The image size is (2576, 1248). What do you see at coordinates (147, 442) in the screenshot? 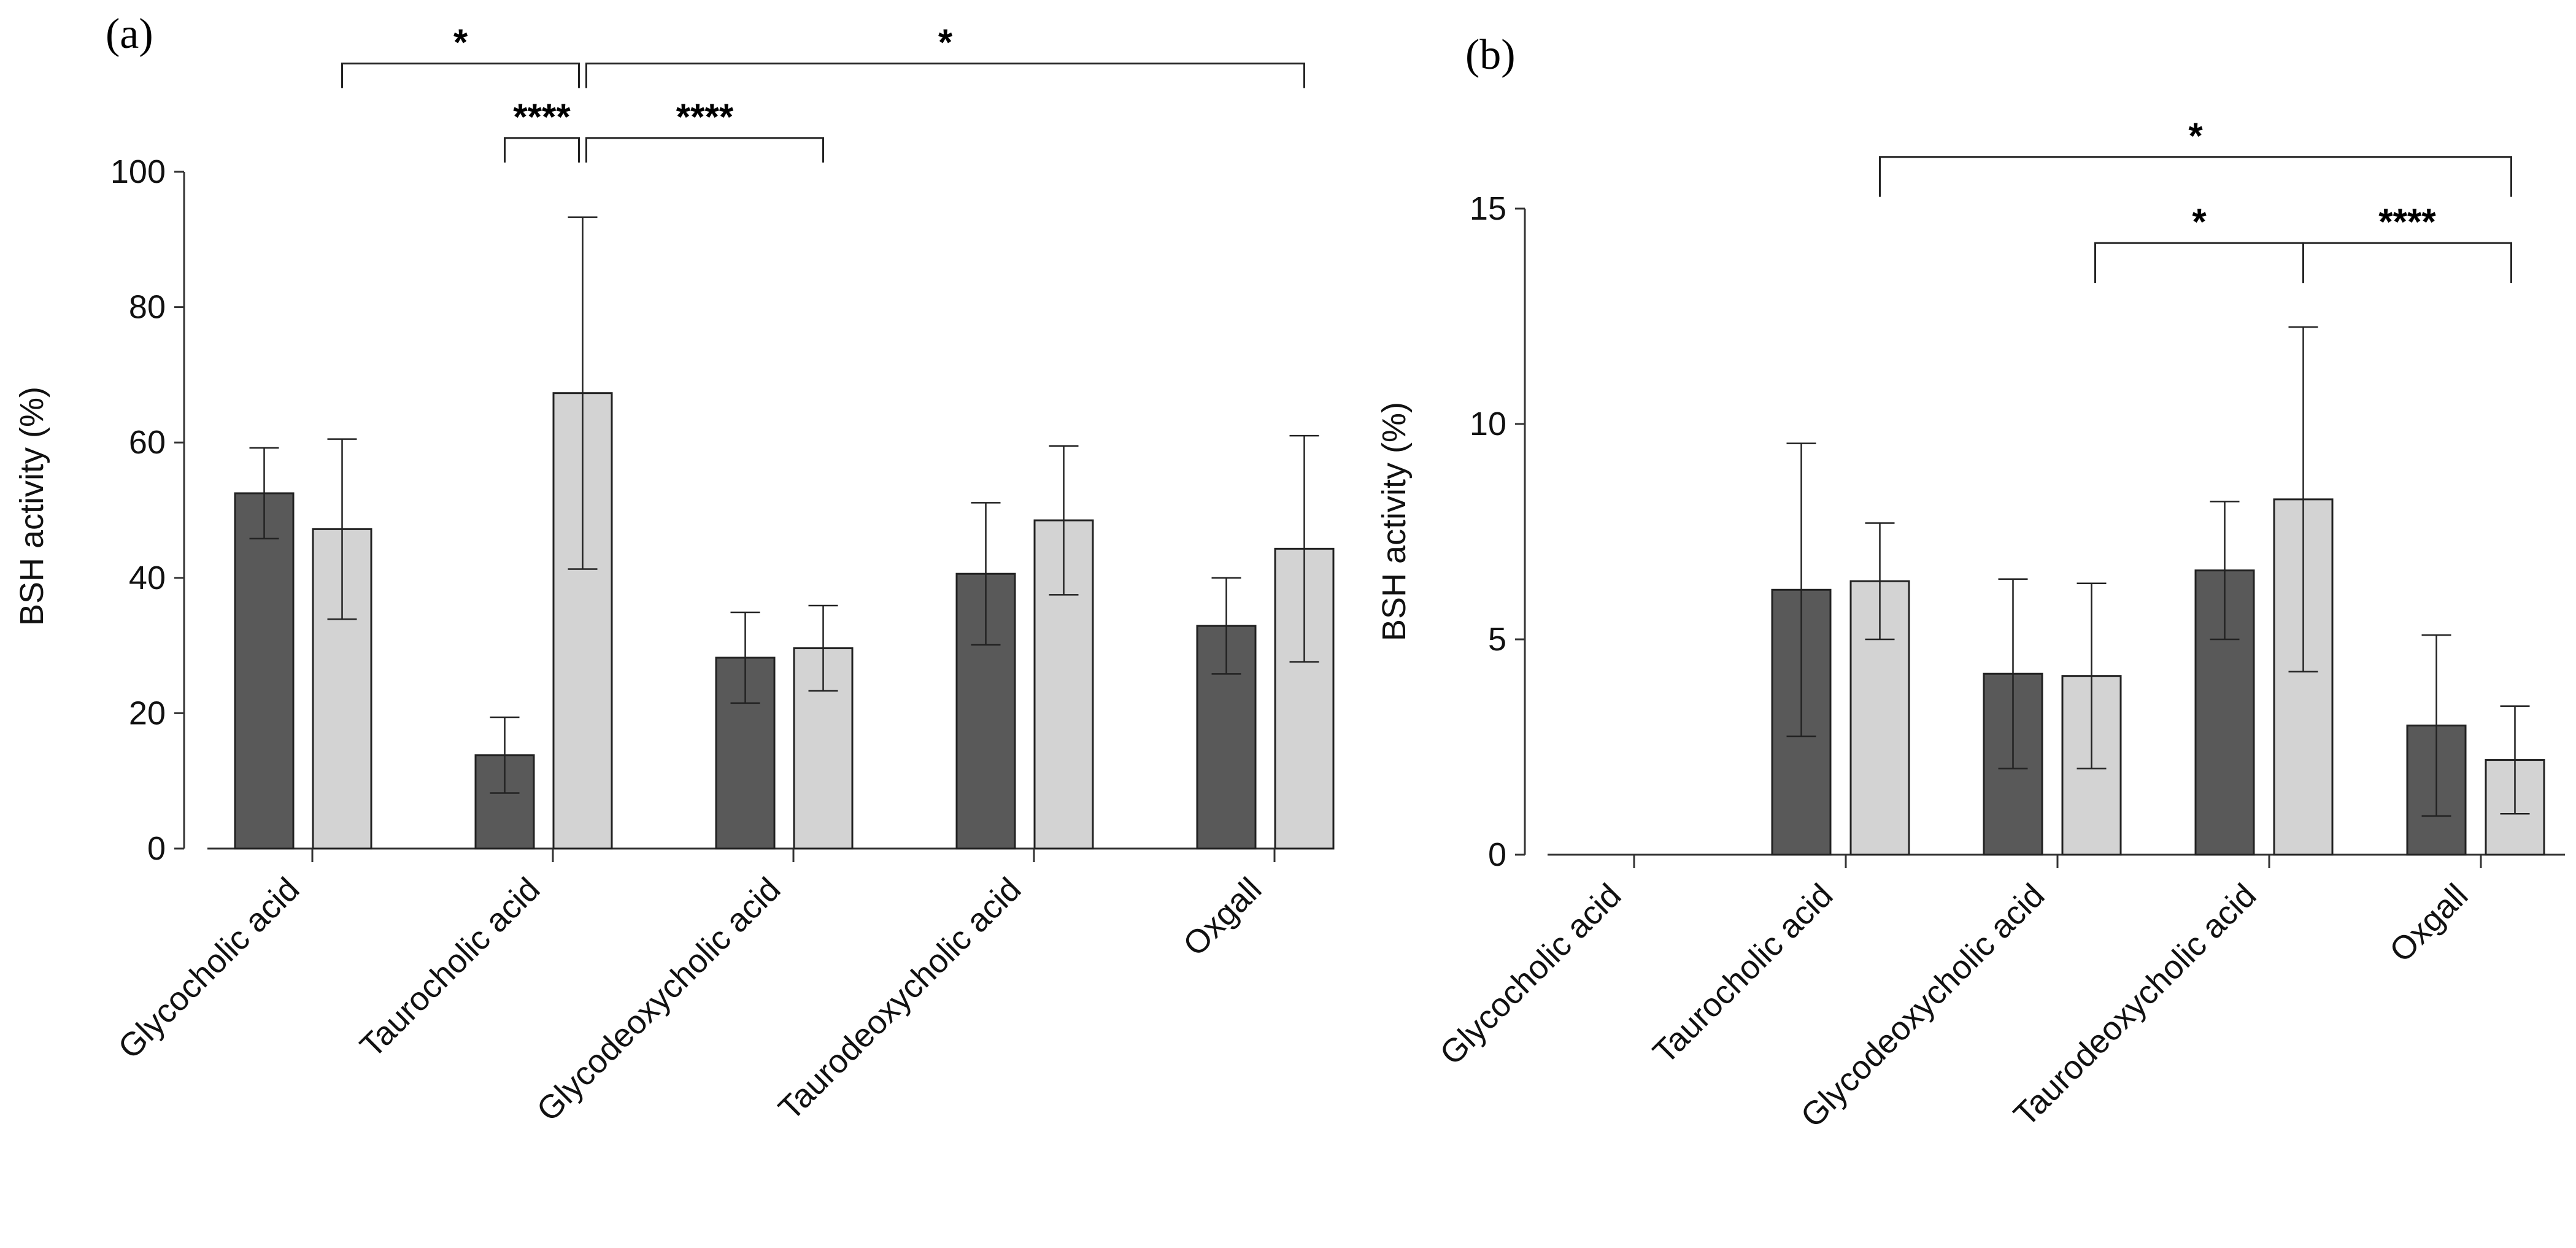
I see `y-tick-label-3: 60` at bounding box center [147, 442].